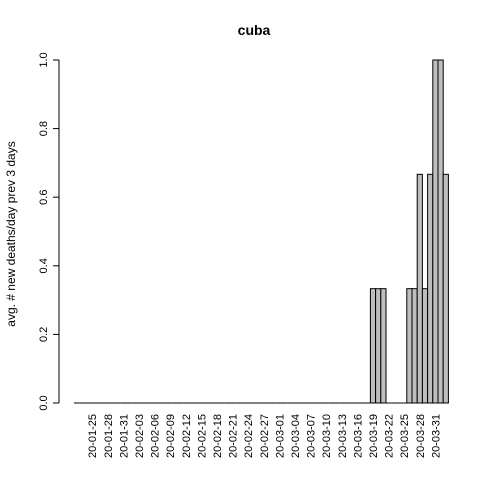 The image size is (480, 480). I want to click on x-tick-label: 20-02-03, so click(140, 436).